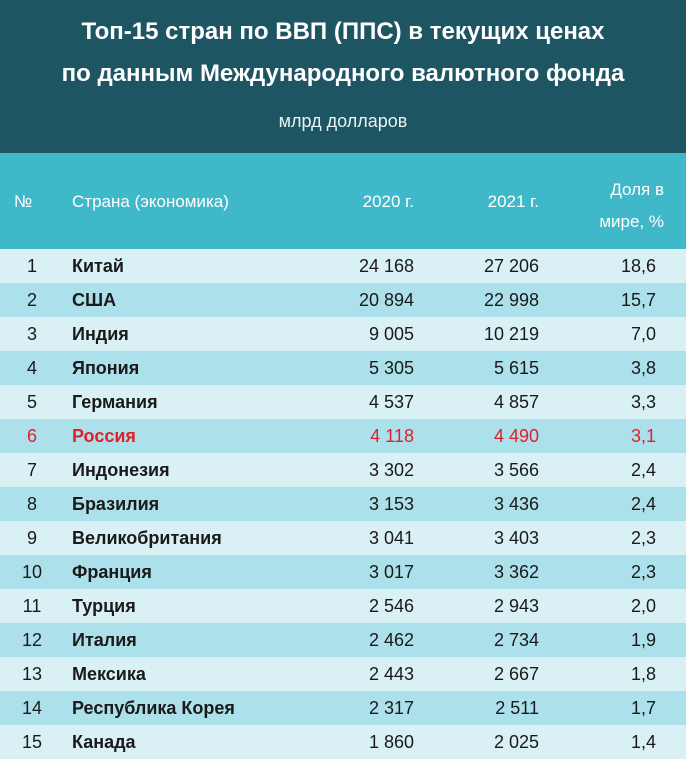  Describe the element at coordinates (391, 674) in the screenshot. I see `value-2020: 2 443` at that location.